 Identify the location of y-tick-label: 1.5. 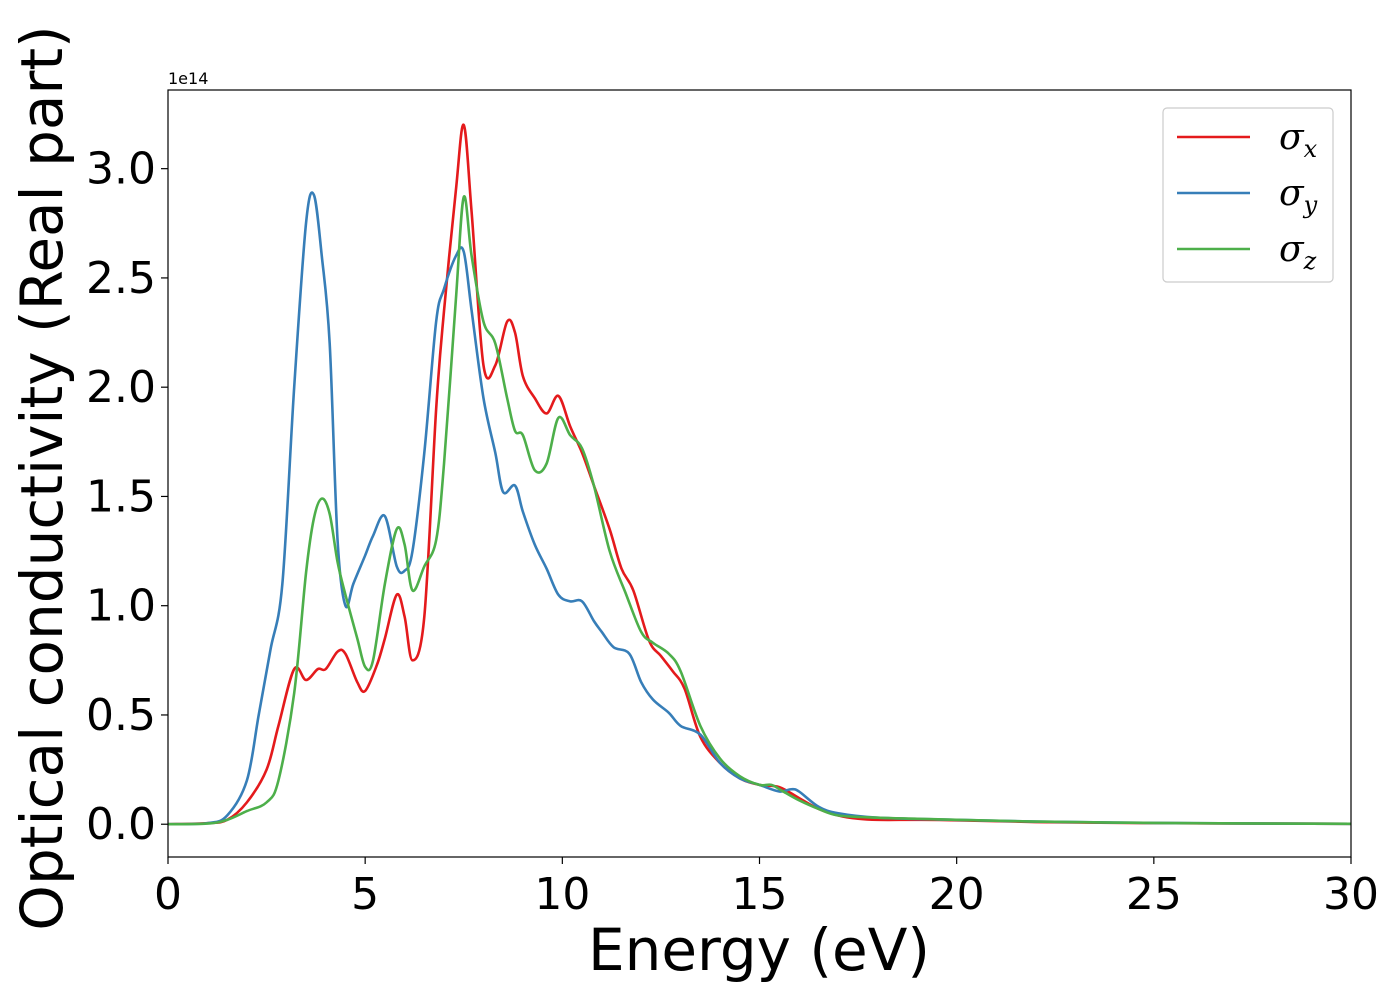
(121, 496).